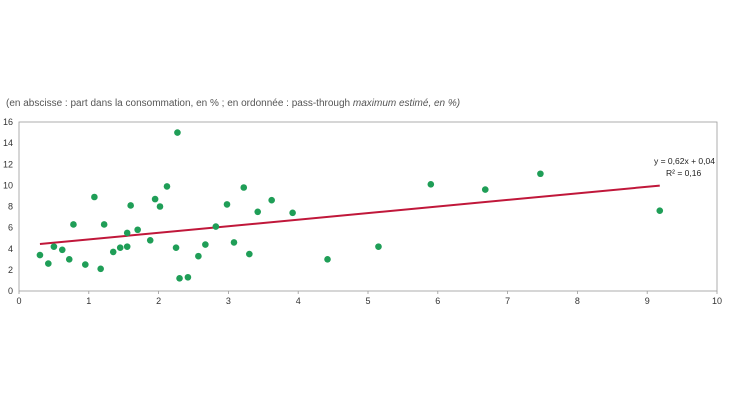  Describe the element at coordinates (8, 122) in the screenshot. I see `y-tick-label: 16` at that location.